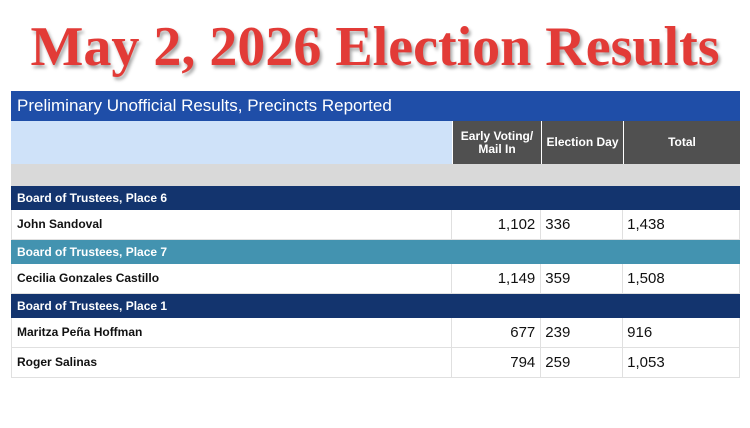 The height and width of the screenshot is (428, 750). I want to click on candidate-name: Maritza Peña Hoffman, so click(80, 332).